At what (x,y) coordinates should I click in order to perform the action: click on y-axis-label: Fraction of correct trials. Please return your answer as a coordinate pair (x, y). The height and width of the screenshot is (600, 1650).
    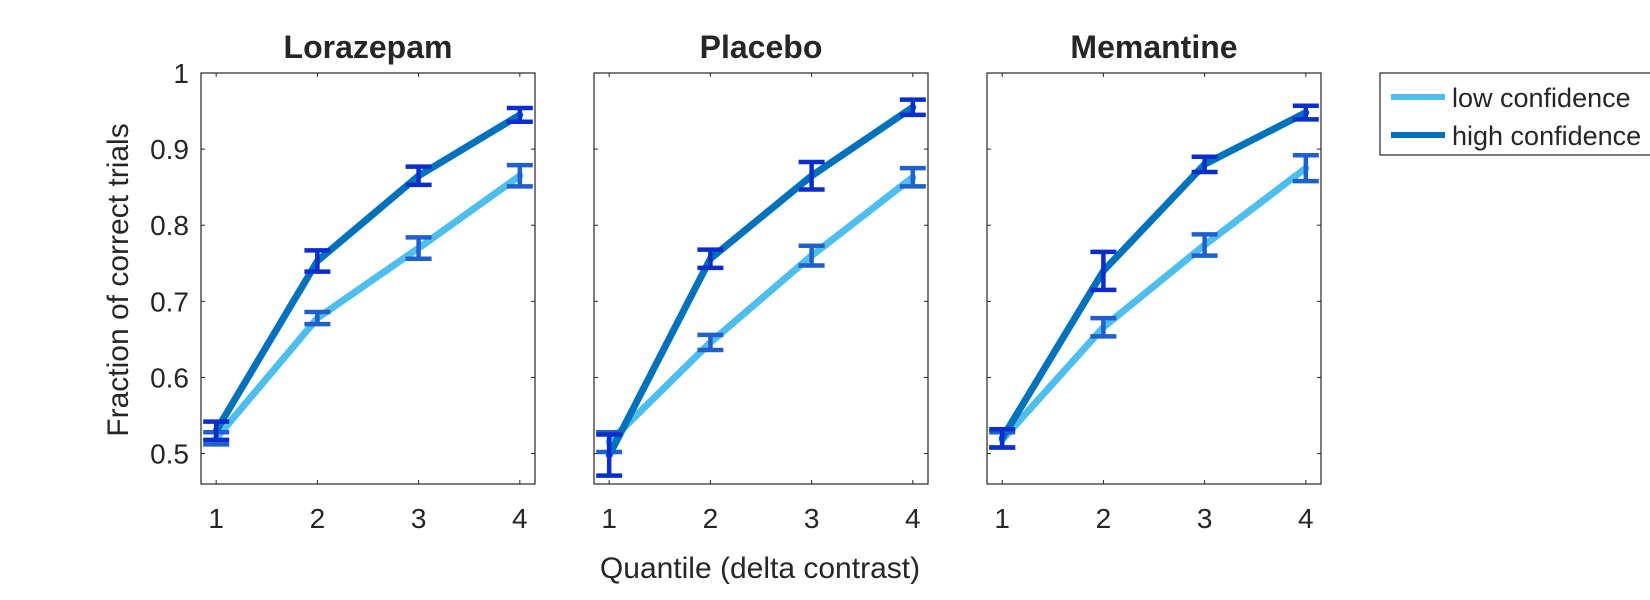
    Looking at the image, I should click on (118, 279).